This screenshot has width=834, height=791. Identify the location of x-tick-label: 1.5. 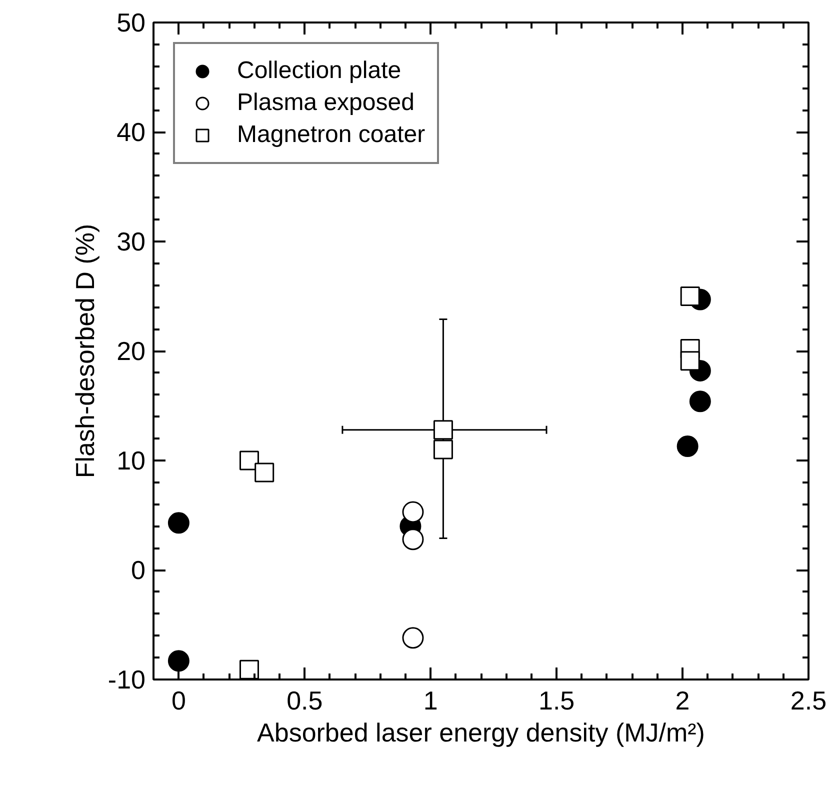
(556, 701).